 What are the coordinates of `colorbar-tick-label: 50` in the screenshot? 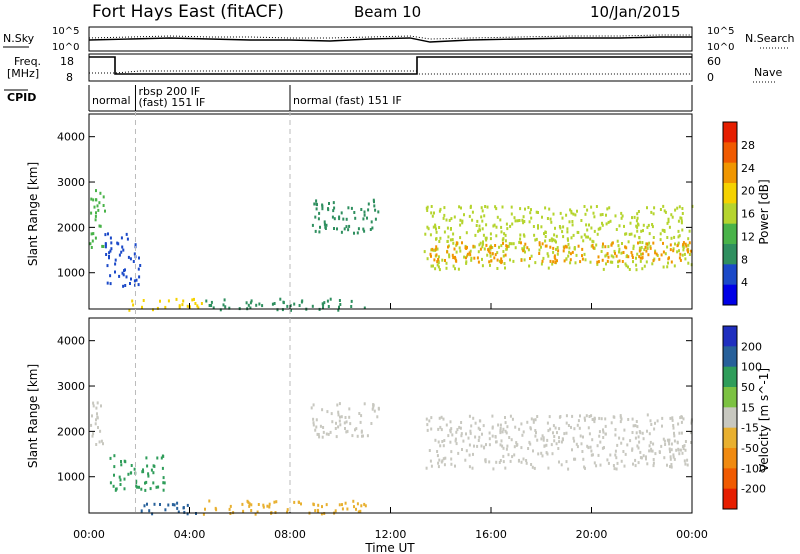 It's located at (748, 387).